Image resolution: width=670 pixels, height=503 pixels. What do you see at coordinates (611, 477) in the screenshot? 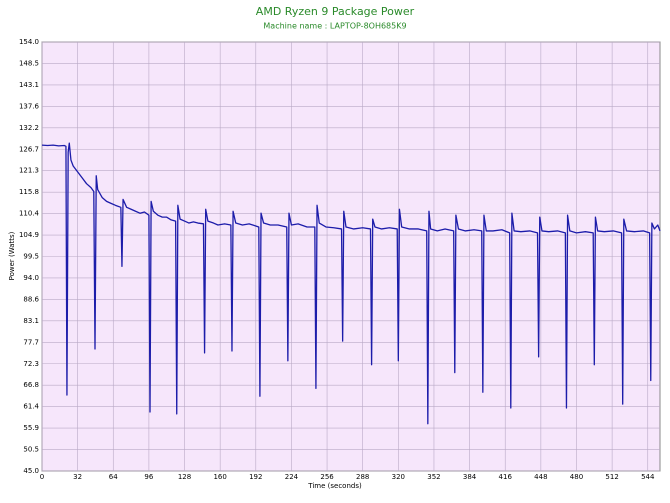
I see `x-tick-label: 512` at bounding box center [611, 477].